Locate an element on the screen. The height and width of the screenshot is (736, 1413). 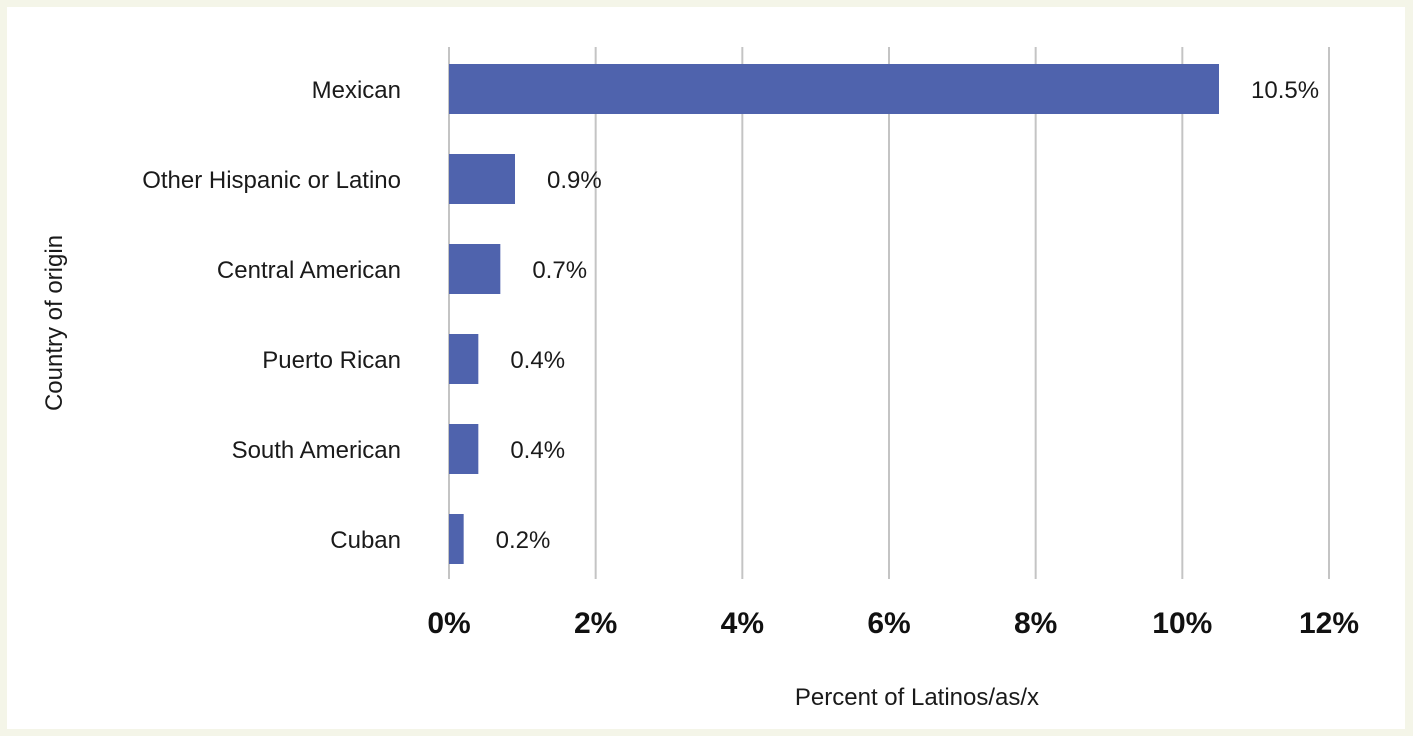
category-label: South American is located at coordinates (316, 450).